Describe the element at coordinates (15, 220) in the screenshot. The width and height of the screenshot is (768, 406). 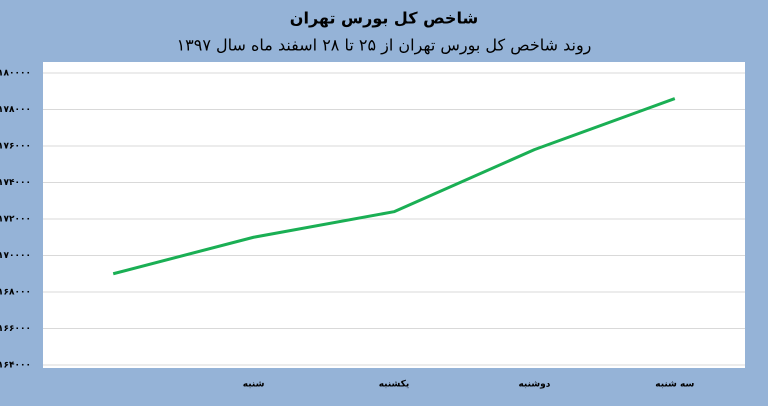
I see `y-tick-label: ۱۷۲۰۰۰` at that location.